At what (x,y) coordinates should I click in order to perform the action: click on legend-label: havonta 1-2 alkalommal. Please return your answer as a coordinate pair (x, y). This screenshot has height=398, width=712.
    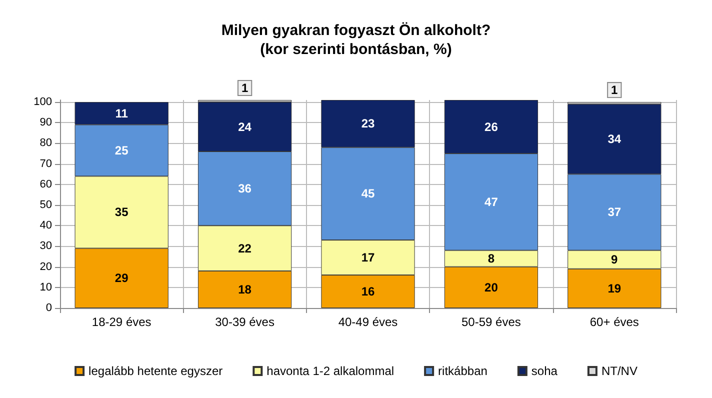
    Looking at the image, I should click on (330, 371).